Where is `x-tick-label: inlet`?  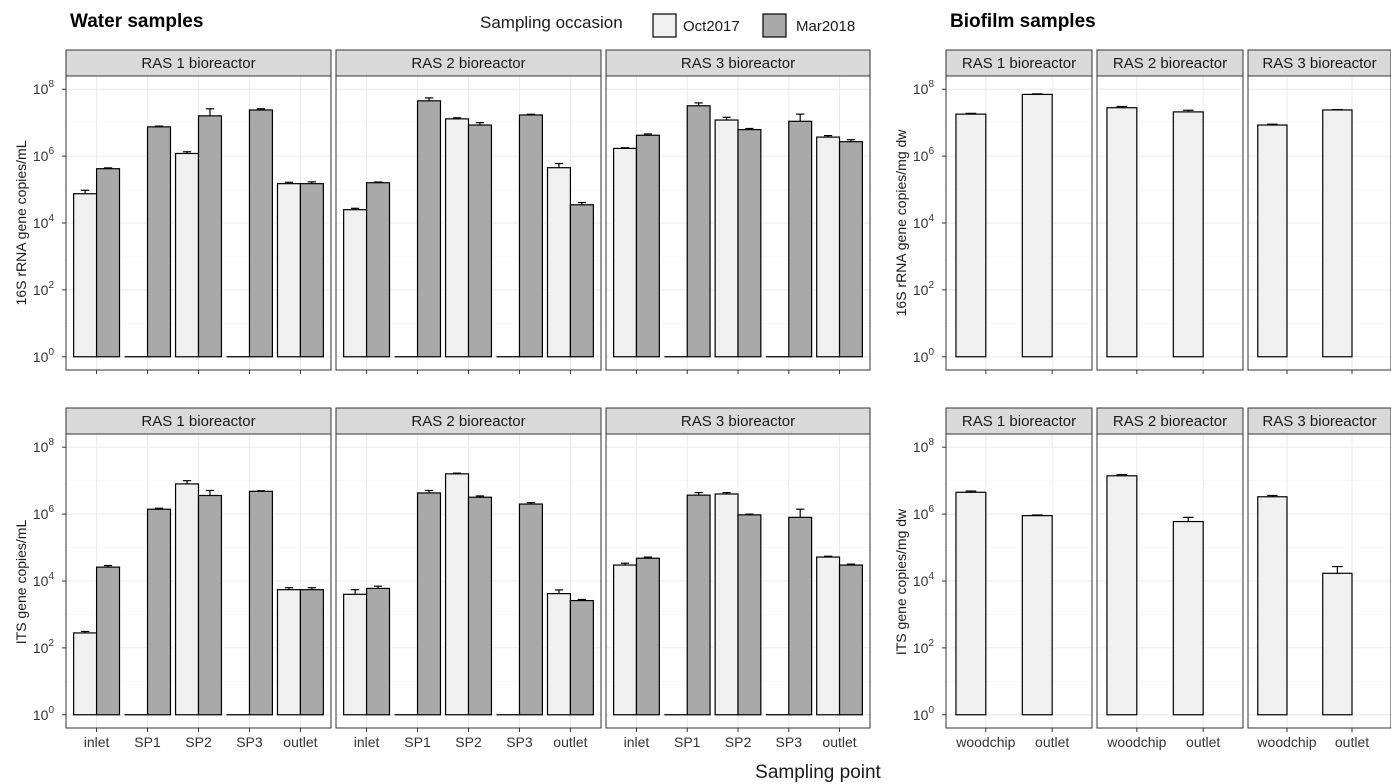 x-tick-label: inlet is located at coordinates (367, 742).